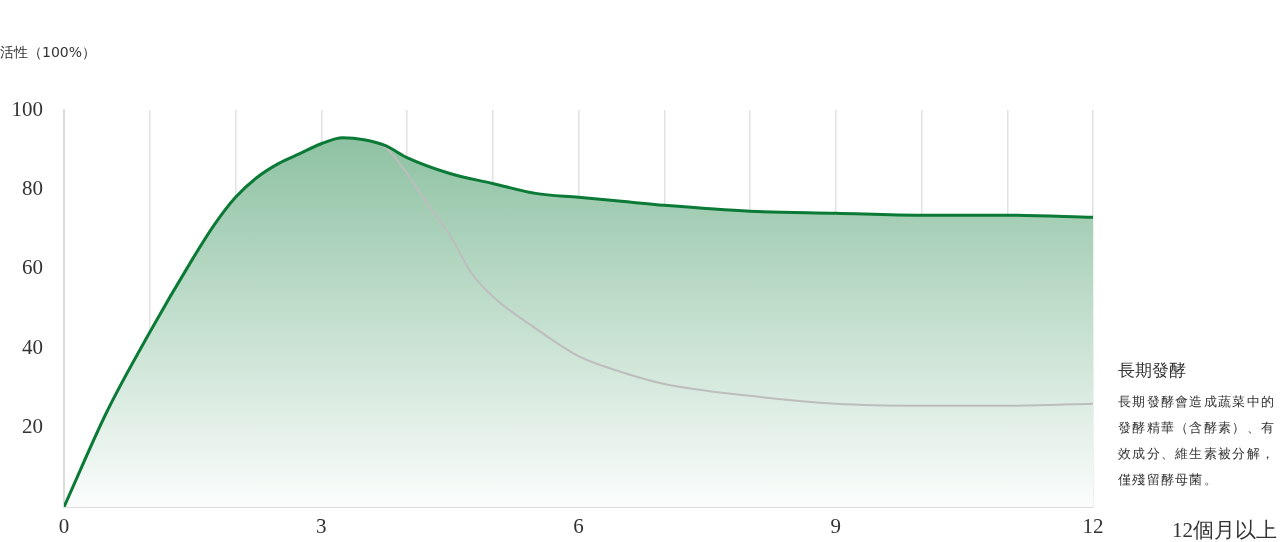 Image resolution: width=1280 pixels, height=542 pixels. What do you see at coordinates (32, 346) in the screenshot?
I see `y-tick-label: 40` at bounding box center [32, 346].